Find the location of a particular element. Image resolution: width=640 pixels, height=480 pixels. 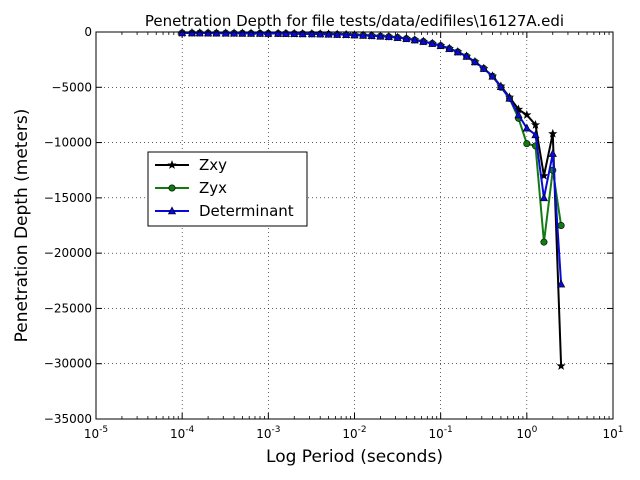

x-tick-label: 10⁻⁴ is located at coordinates (182, 433).